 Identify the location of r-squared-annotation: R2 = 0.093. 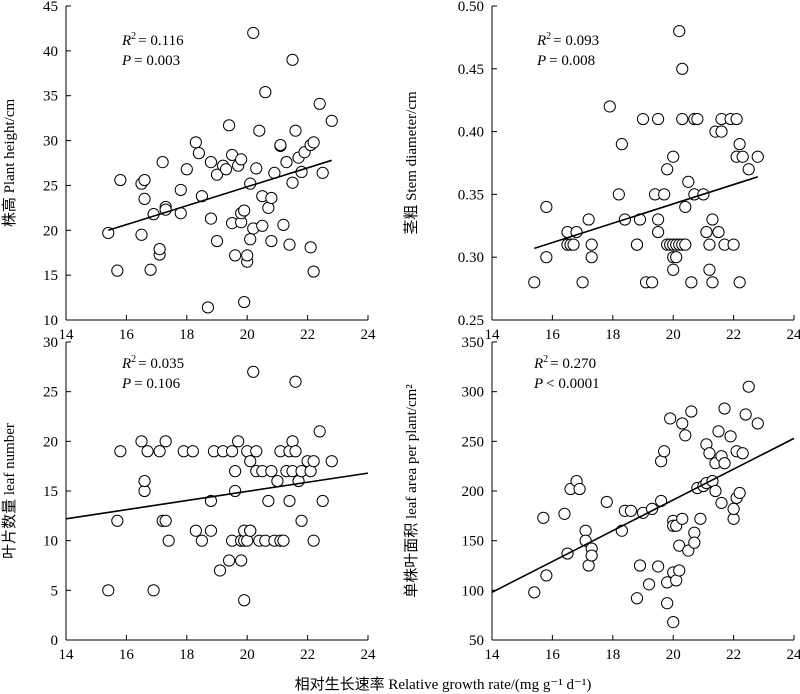
(567, 40).